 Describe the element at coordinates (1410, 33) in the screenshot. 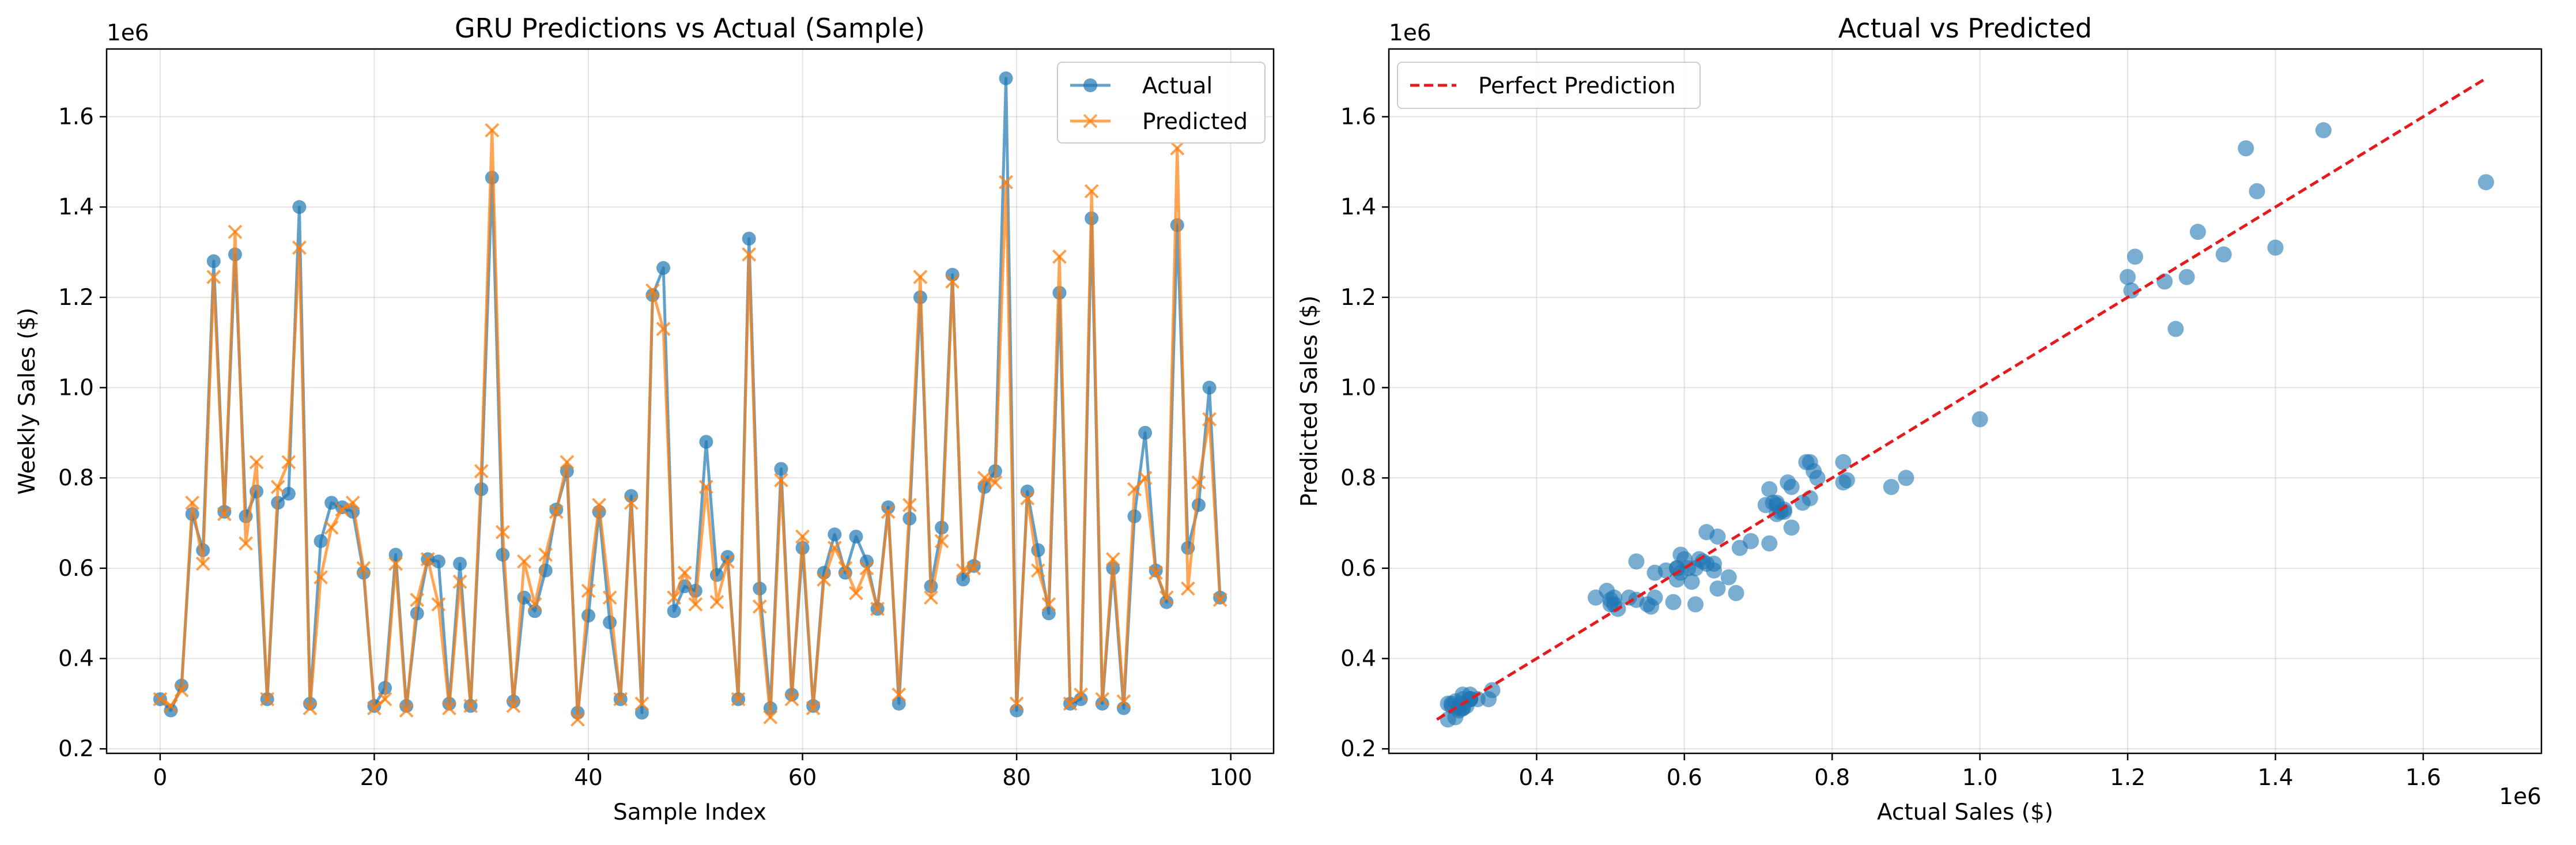

I see `right-y-offset-label: 1e6` at that location.